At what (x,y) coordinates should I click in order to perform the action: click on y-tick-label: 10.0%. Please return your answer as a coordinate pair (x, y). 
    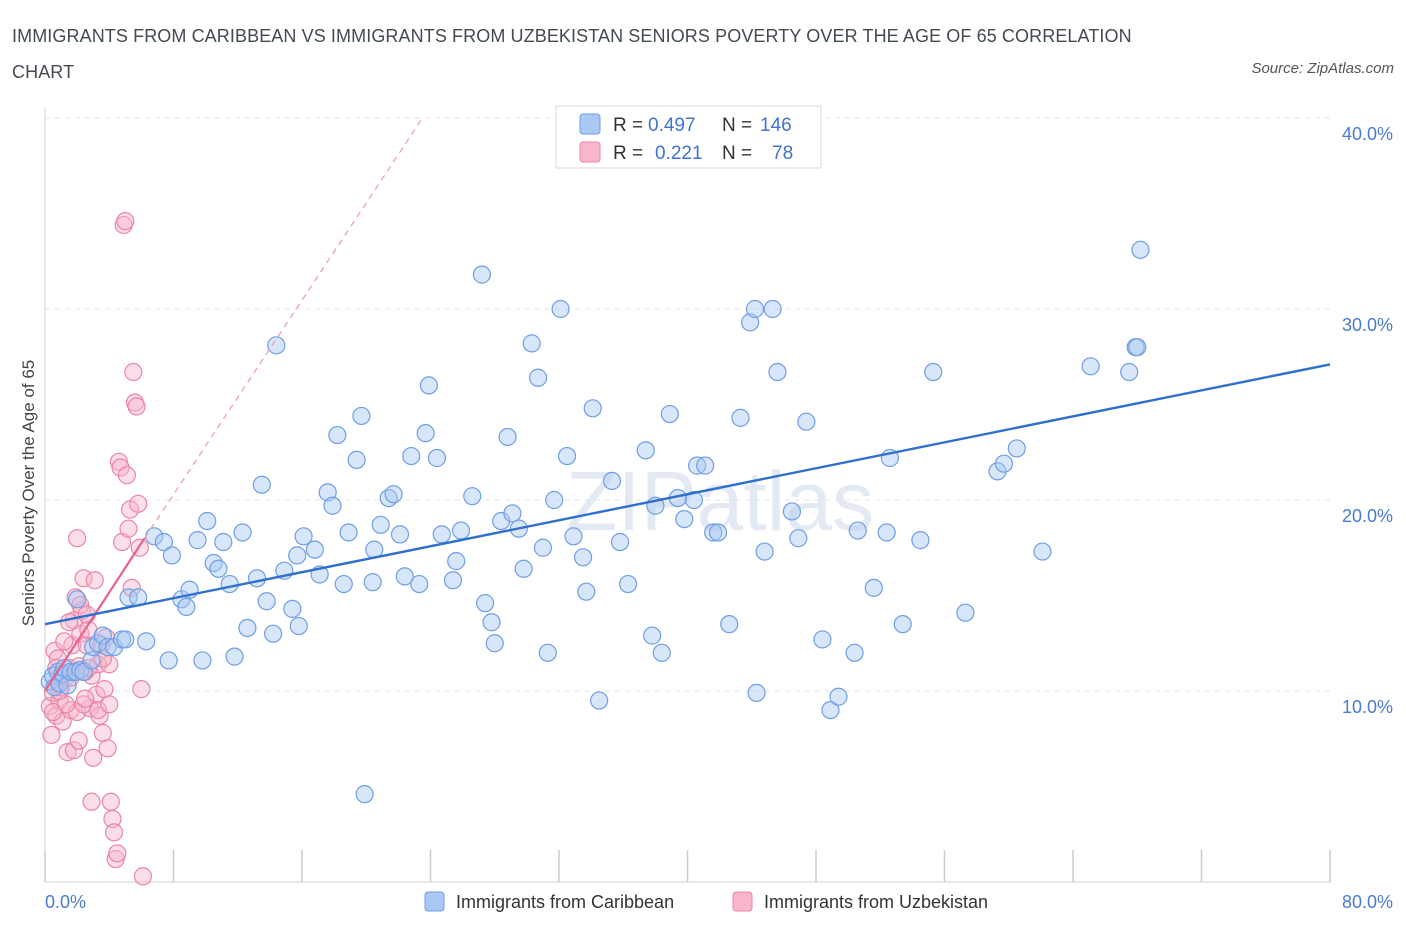
    Looking at the image, I should click on (1367, 707).